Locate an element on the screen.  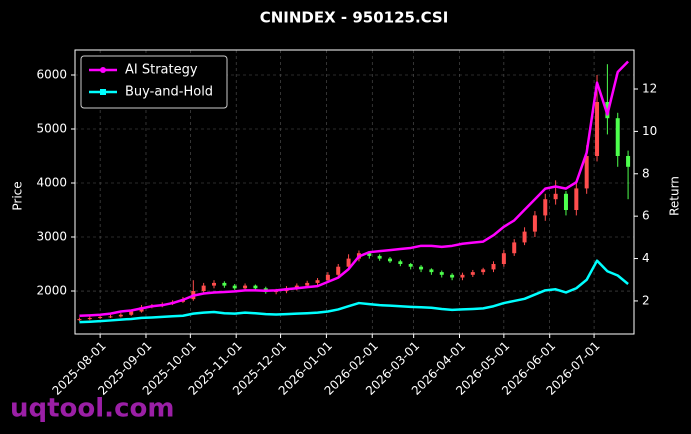
y2-axis-label: Return is located at coordinates (675, 196).